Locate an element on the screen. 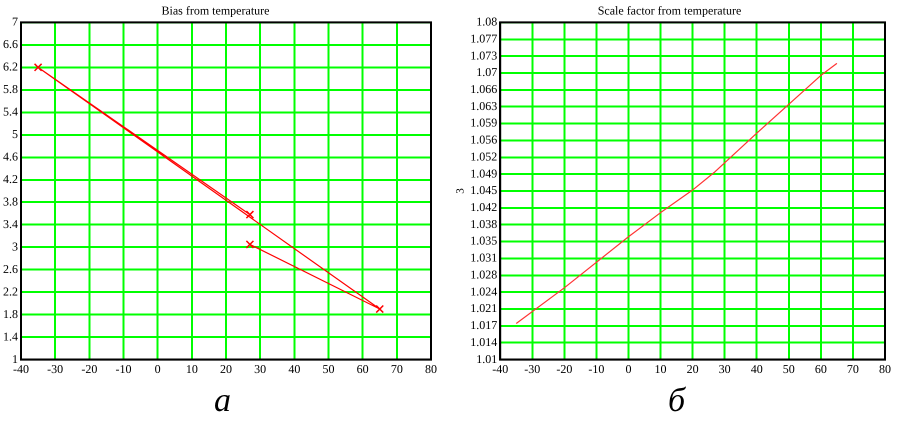 The image size is (899, 430). chart-title: Scale factor from temperature is located at coordinates (670, 10).